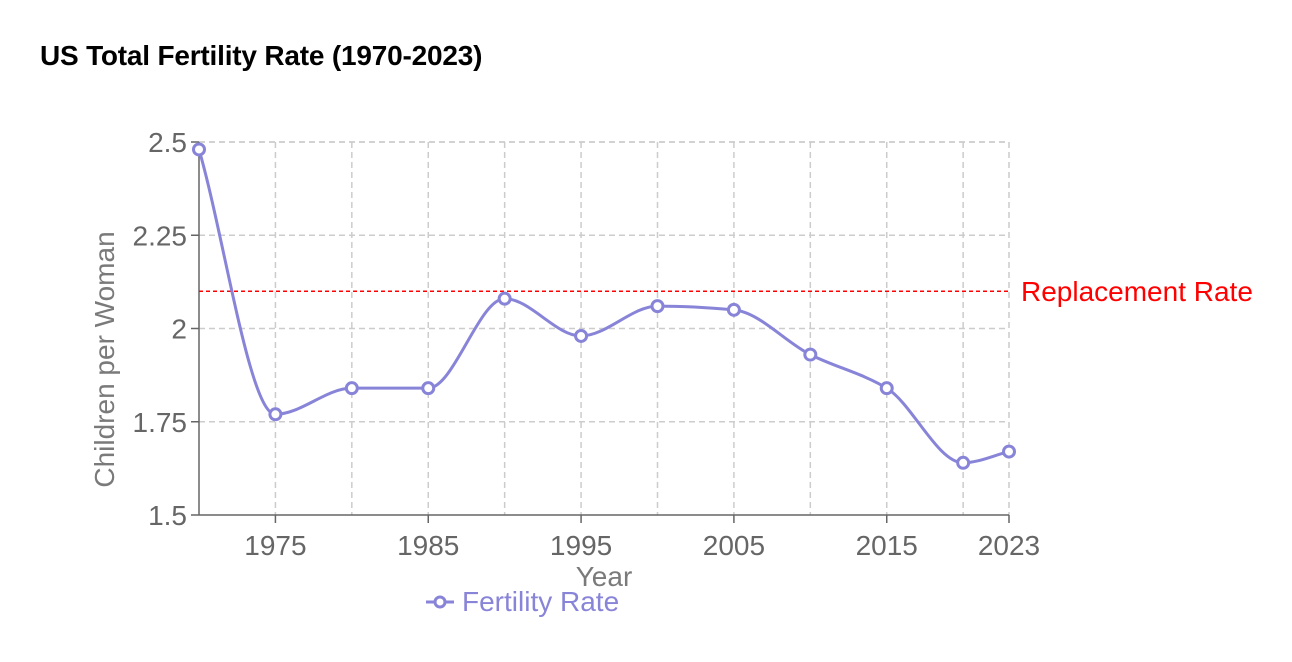  I want to click on x-tick-label: 2023, so click(1009, 545).